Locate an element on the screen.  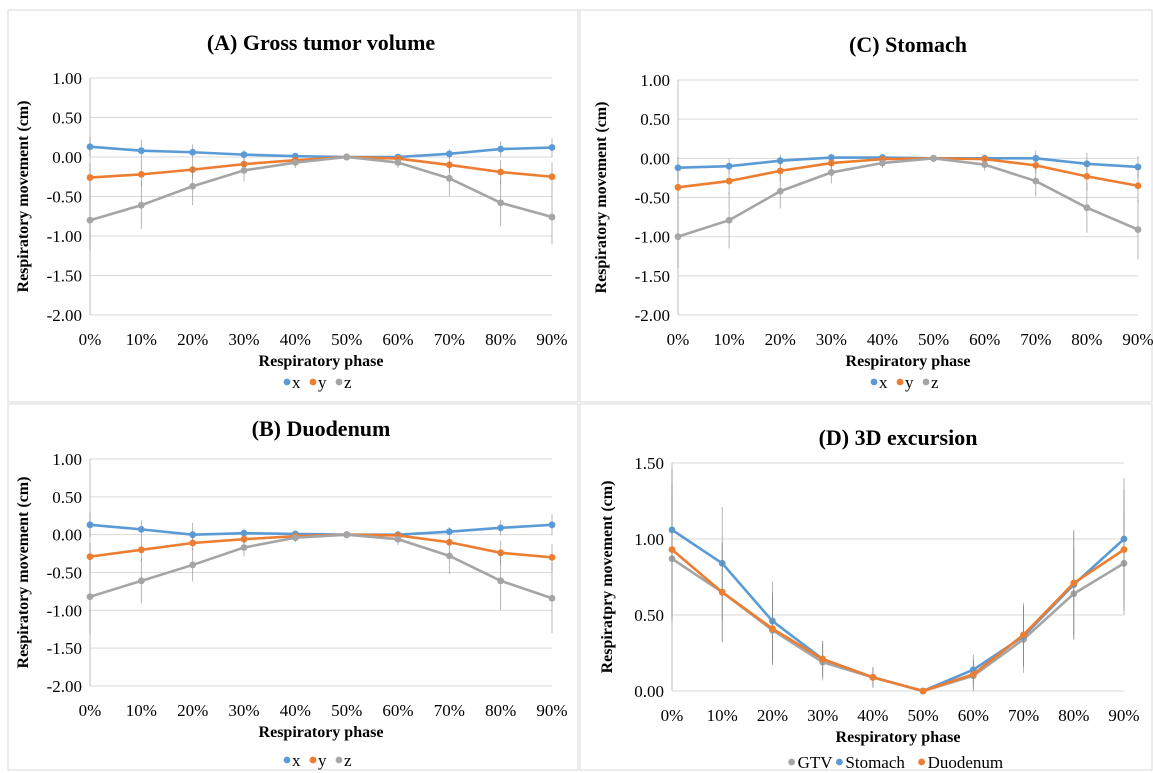
y-tick-label: -0.50 is located at coordinates (64, 573).